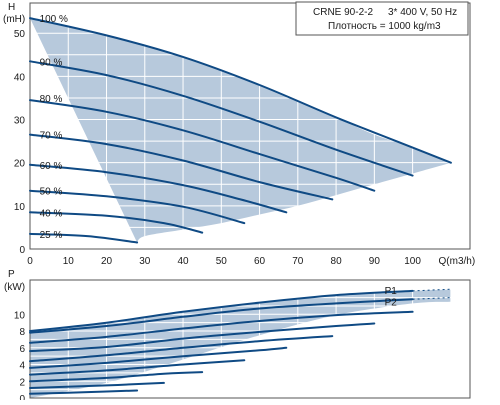 This screenshot has width=500, height=405. I want to click on curve-label: 25 %, so click(51, 235).